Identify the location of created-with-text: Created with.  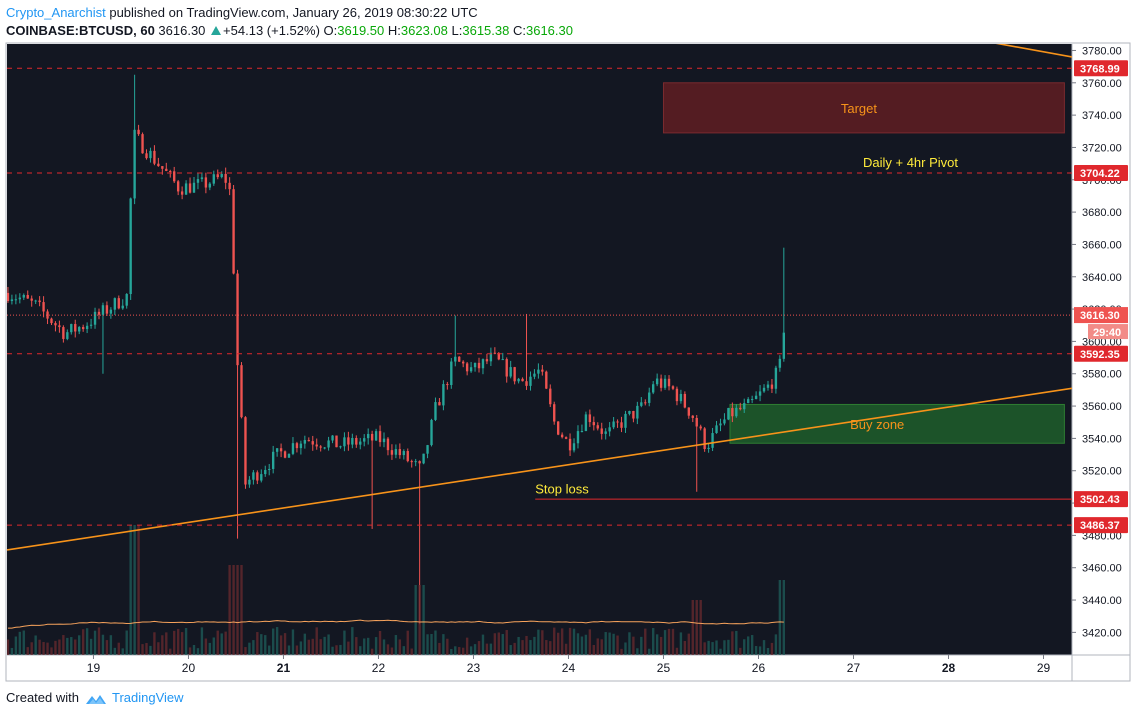
(42, 697).